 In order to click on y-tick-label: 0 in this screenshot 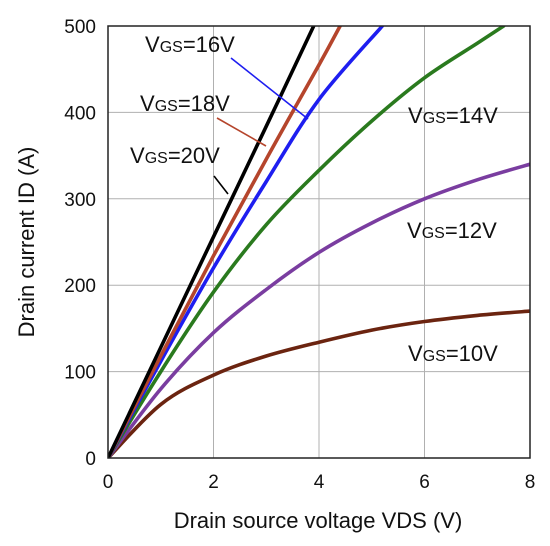, I will do `click(90, 459)`.